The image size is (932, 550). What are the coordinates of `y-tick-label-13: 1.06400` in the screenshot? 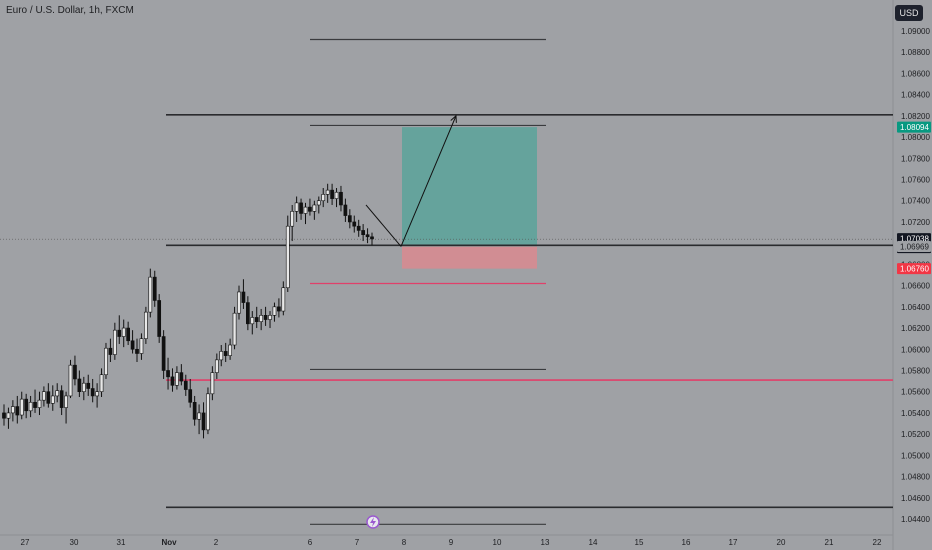 It's located at (915, 307).